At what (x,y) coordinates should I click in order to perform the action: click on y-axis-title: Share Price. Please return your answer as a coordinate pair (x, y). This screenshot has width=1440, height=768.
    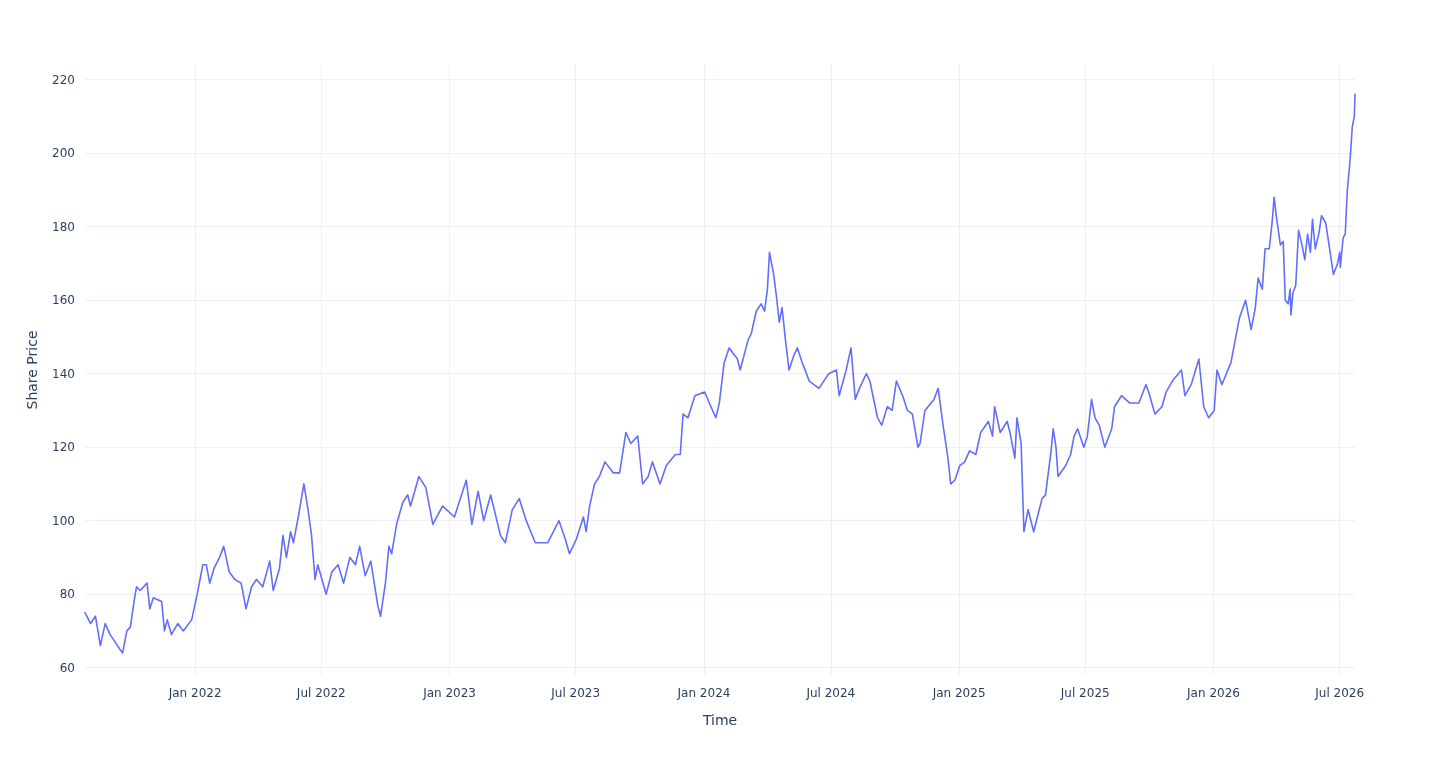
    Looking at the image, I should click on (32, 370).